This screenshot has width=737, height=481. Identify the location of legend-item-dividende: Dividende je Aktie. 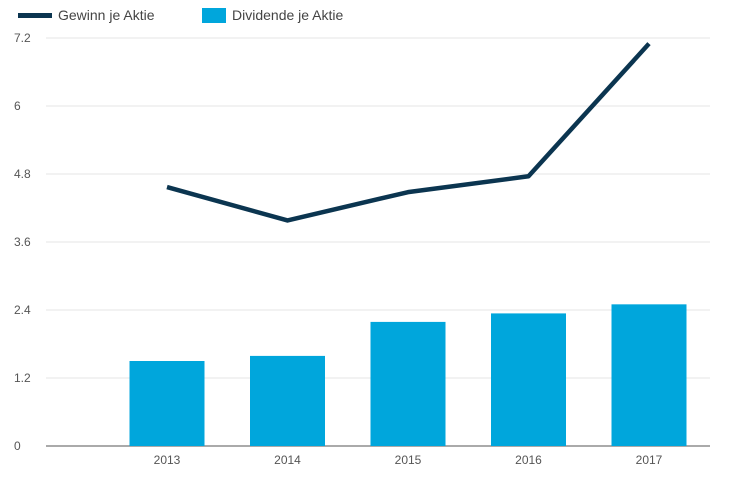
(273, 15).